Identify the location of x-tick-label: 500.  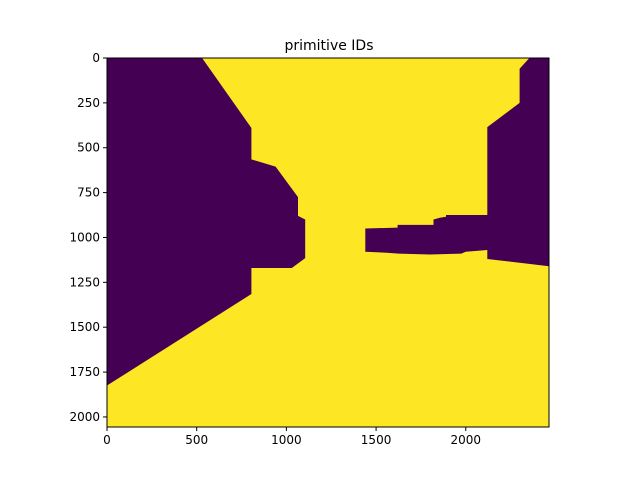
(196, 440).